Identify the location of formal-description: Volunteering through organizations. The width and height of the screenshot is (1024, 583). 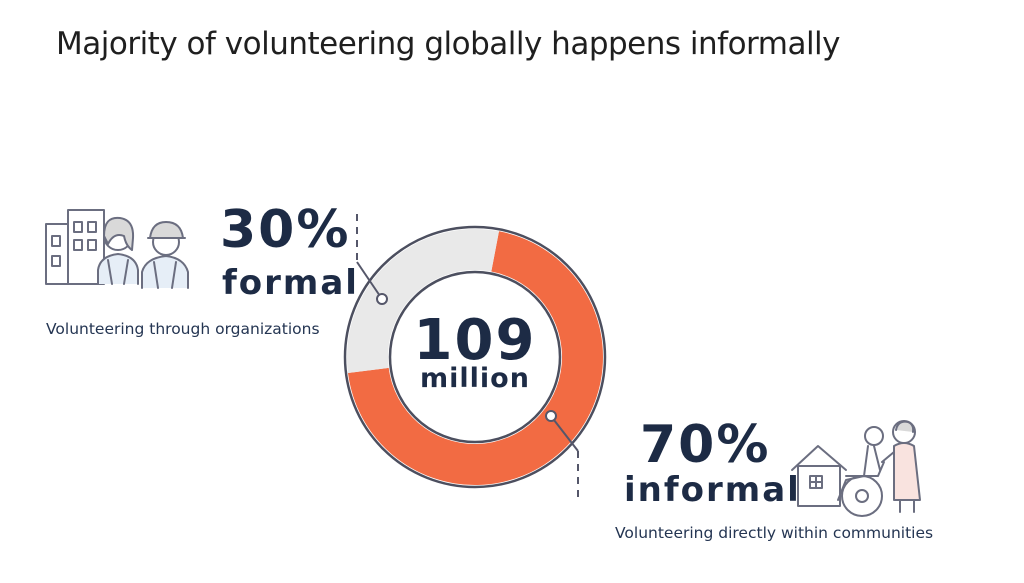
(183, 329).